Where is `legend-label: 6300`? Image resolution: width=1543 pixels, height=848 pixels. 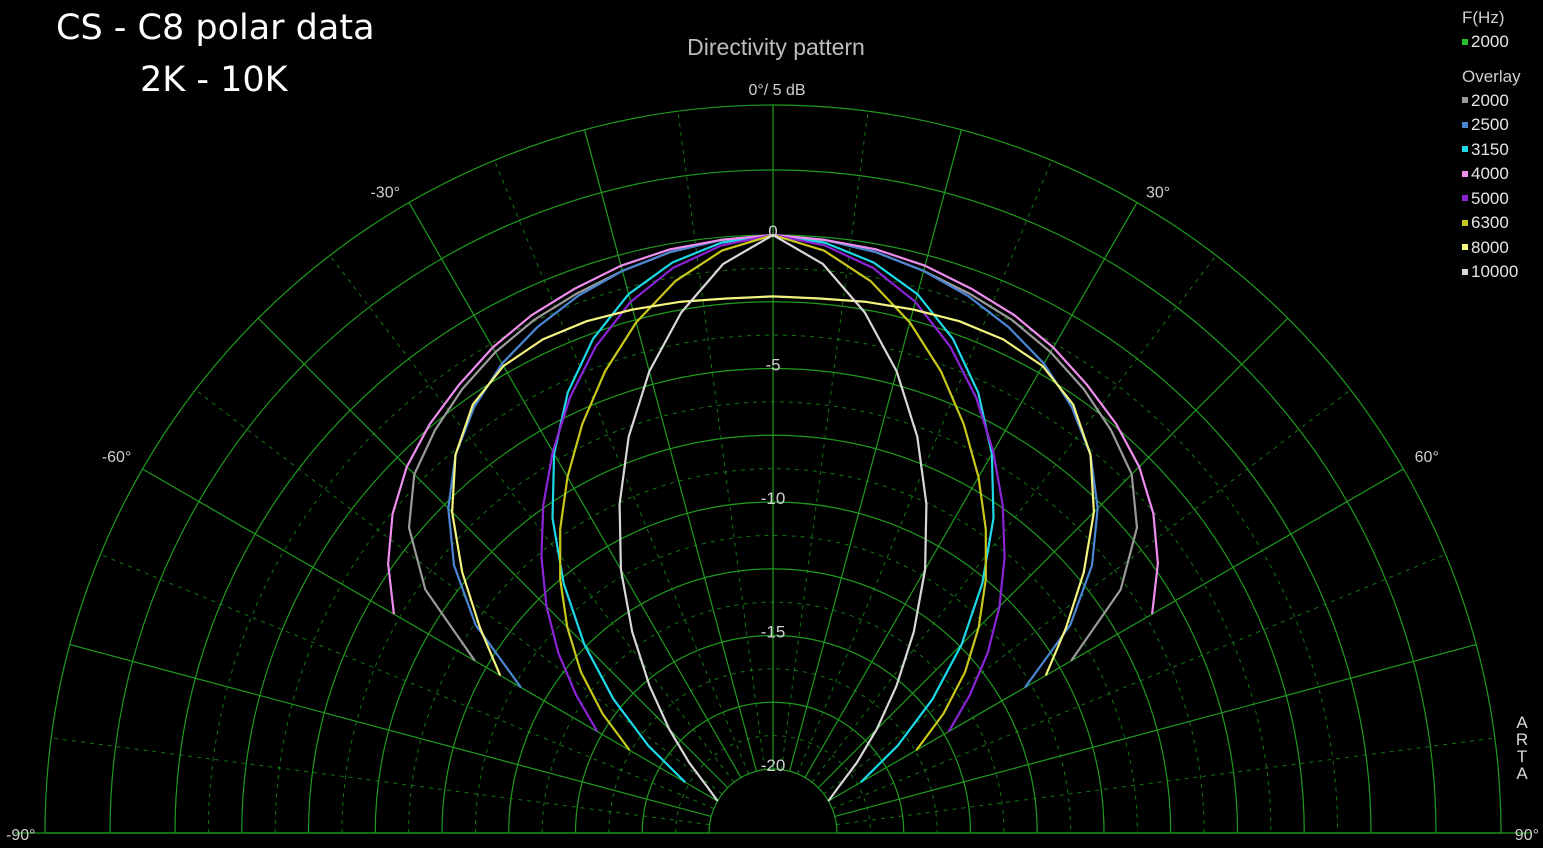
legend-label: 6300 is located at coordinates (1490, 222).